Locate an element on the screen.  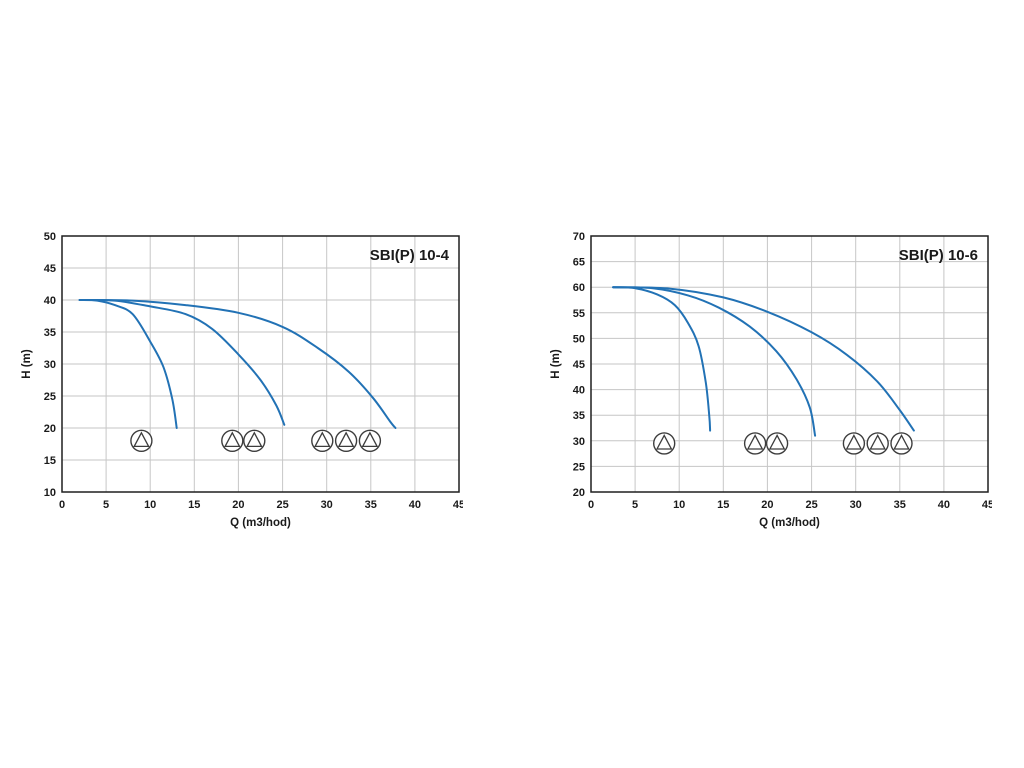
axis-tick-labels: 0 5 10 15 20 25 30 35 40 45 20 25 30 35 40 45 50 55 60 65 70 is located at coordinates (782, 371).